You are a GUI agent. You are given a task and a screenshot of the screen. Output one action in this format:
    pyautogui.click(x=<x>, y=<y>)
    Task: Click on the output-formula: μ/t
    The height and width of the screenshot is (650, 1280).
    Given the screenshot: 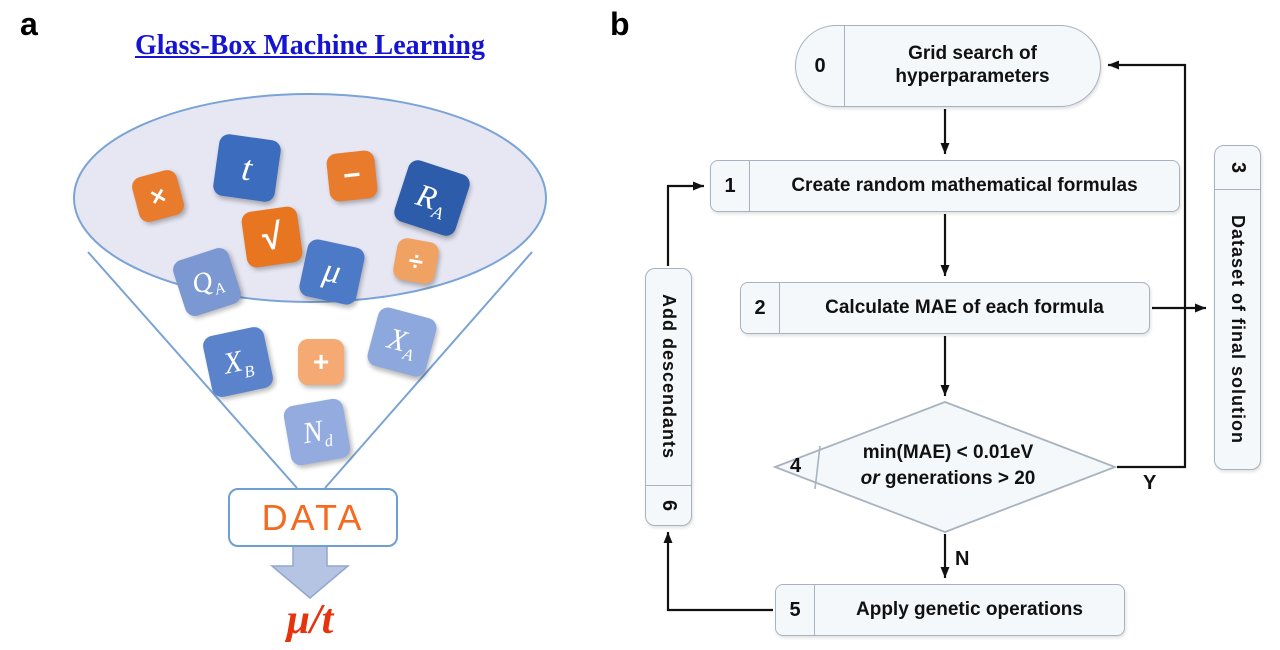 What is the action you would take?
    pyautogui.click(x=310, y=620)
    